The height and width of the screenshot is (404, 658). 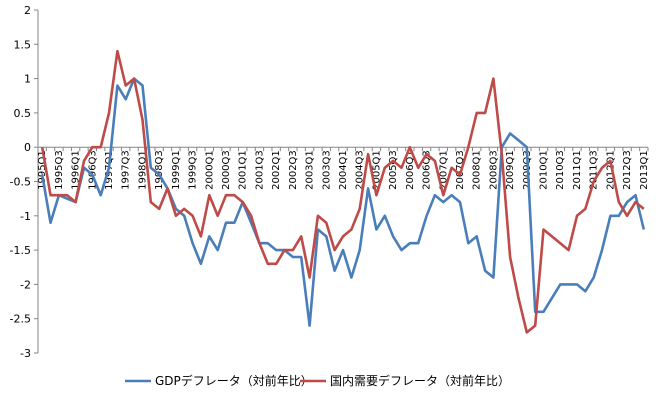 I want to click on y-tick-label: 0, so click(x=27, y=147).